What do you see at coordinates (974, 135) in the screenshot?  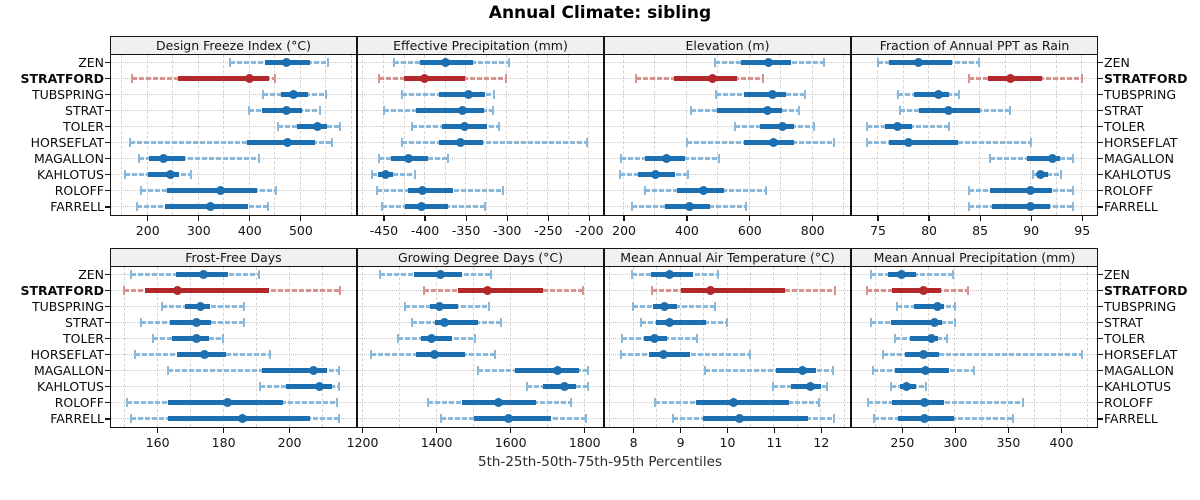 I see `panel-fraction-of-annual-ppt-as-rain` at bounding box center [974, 135].